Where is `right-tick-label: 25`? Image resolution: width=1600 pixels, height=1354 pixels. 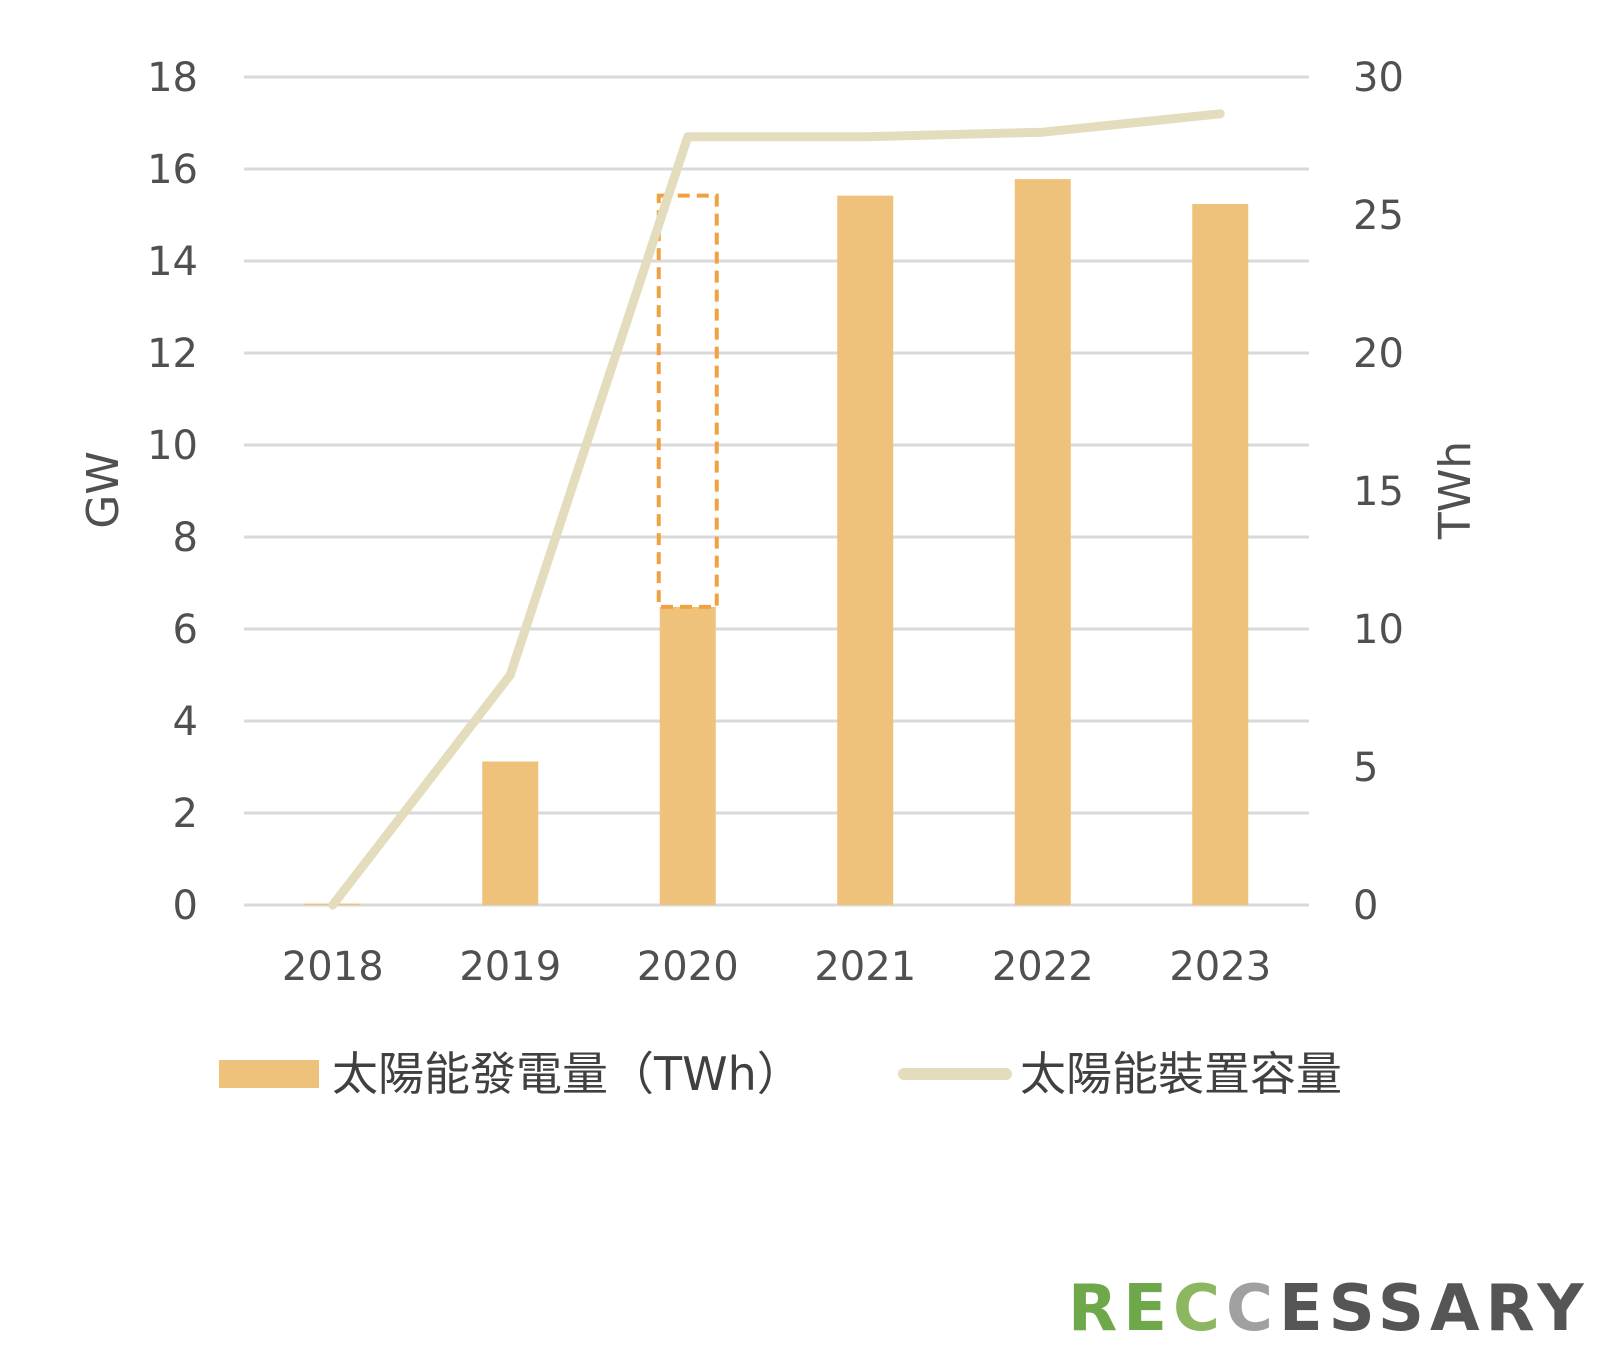 right-tick-label: 25 is located at coordinates (1378, 216).